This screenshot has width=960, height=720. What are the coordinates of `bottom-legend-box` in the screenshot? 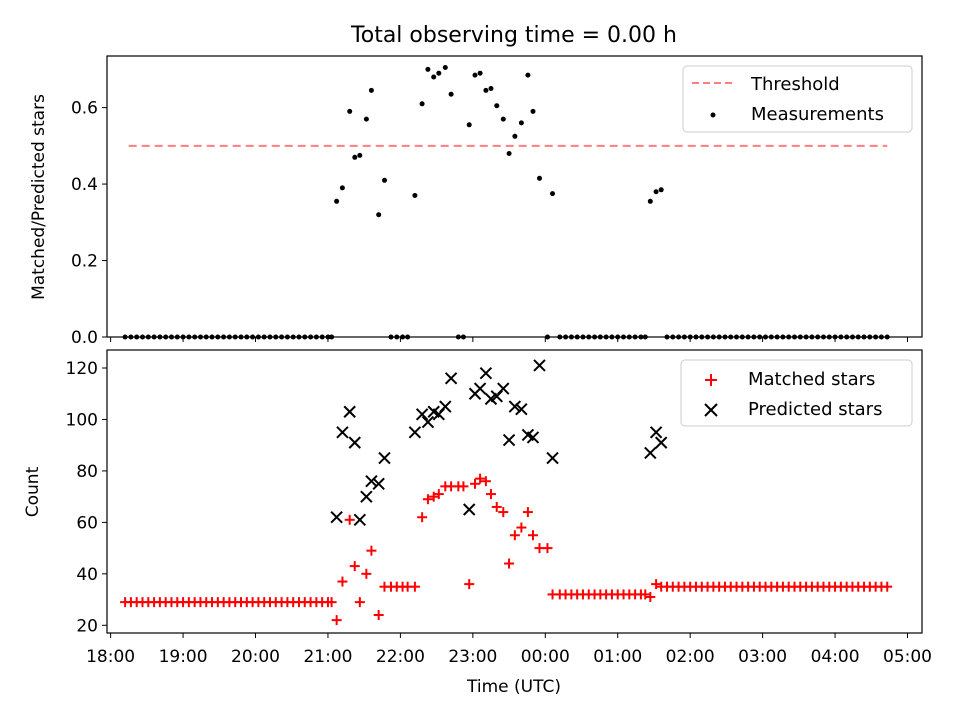 It's located at (796, 393).